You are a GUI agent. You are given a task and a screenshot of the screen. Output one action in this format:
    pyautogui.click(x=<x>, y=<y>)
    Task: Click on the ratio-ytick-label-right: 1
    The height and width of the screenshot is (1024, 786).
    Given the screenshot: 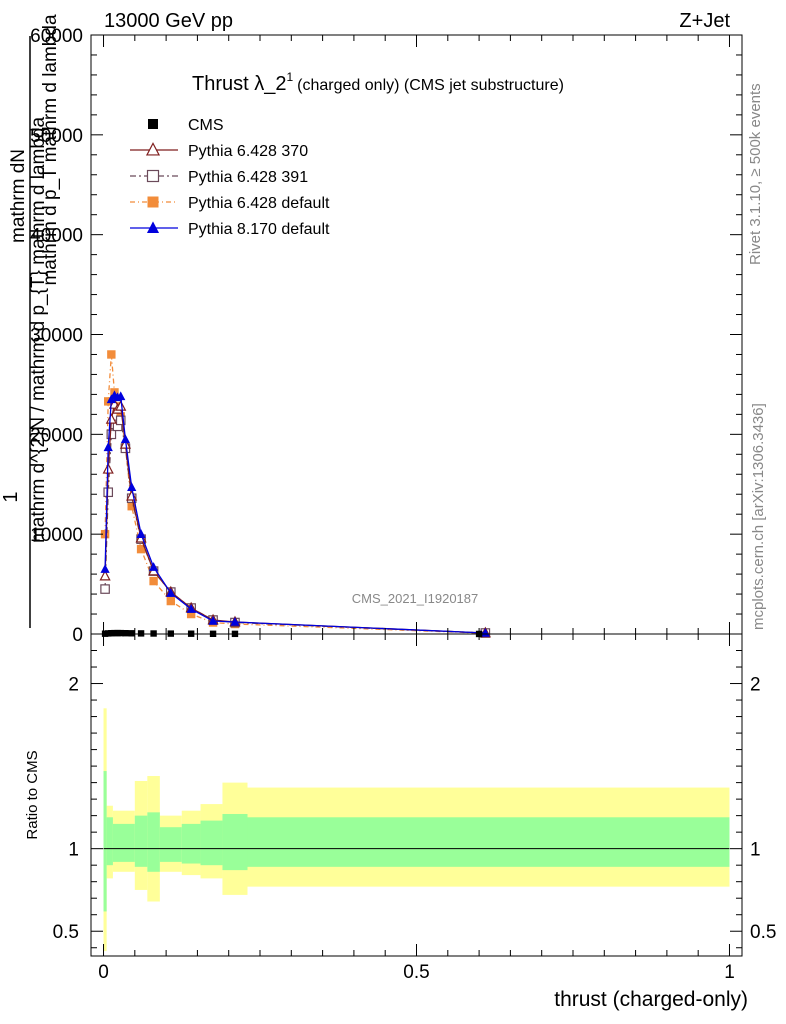 What is the action you would take?
    pyautogui.click(x=755, y=850)
    